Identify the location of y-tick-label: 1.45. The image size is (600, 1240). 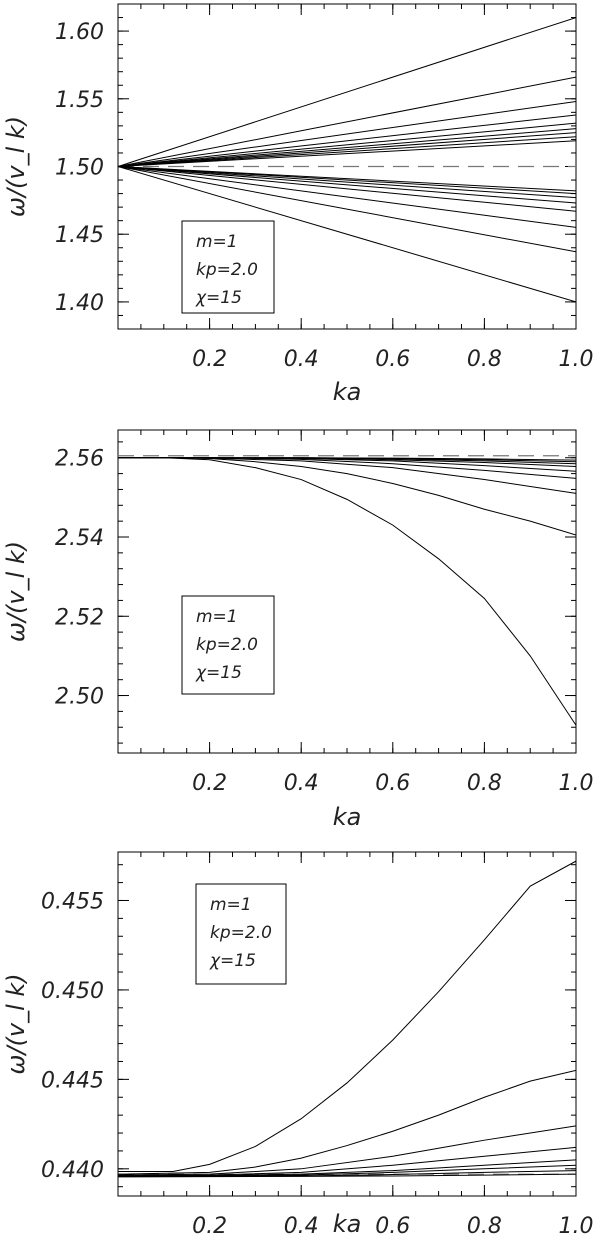
(79, 235).